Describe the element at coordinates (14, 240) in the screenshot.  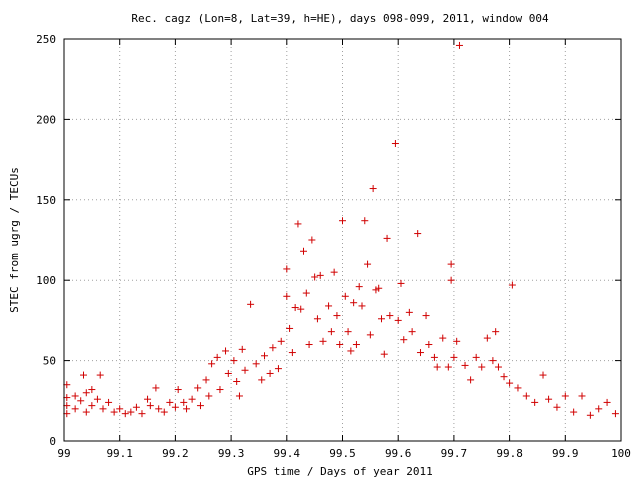
I see `y-axis-label: STEC from ugrg / TECUs` at that location.